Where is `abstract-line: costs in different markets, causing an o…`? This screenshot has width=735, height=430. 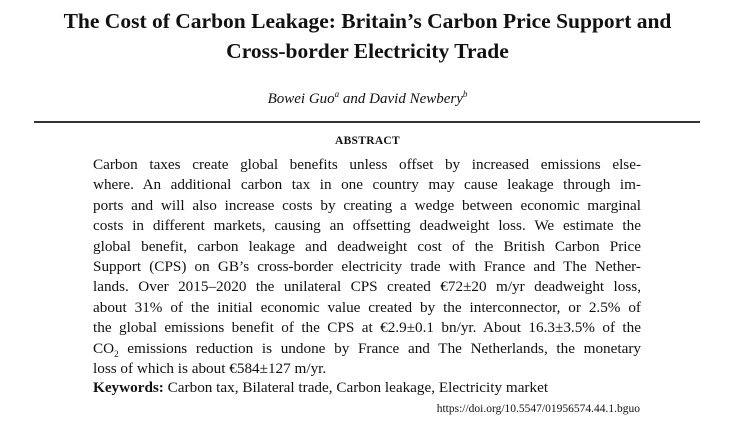 abstract-line: costs in different markets, causing an o… is located at coordinates (367, 226).